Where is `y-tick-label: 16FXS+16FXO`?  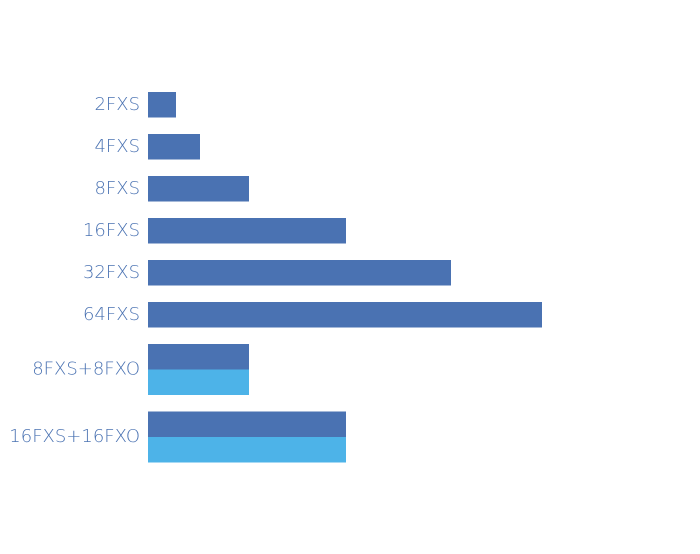
y-tick-label: 16FXS+16FXO is located at coordinates (74, 436).